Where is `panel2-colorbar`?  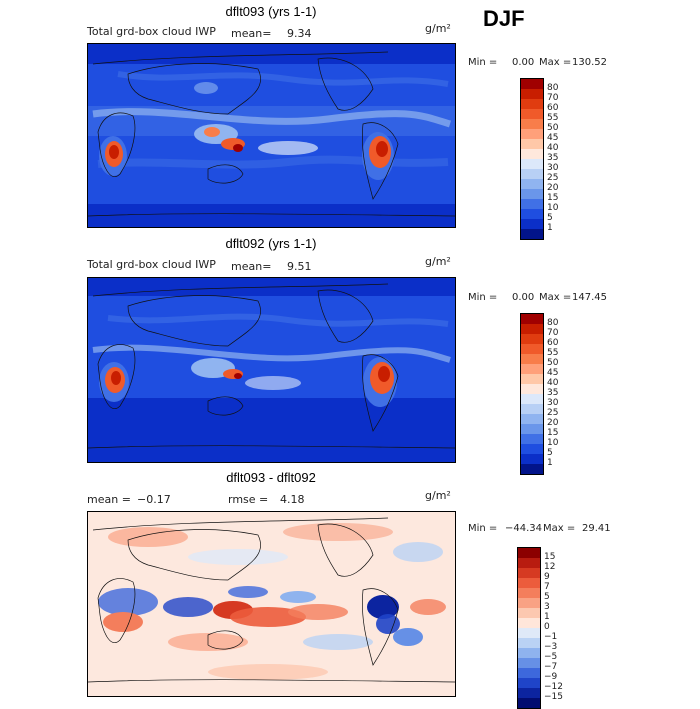 panel2-colorbar is located at coordinates (532, 394).